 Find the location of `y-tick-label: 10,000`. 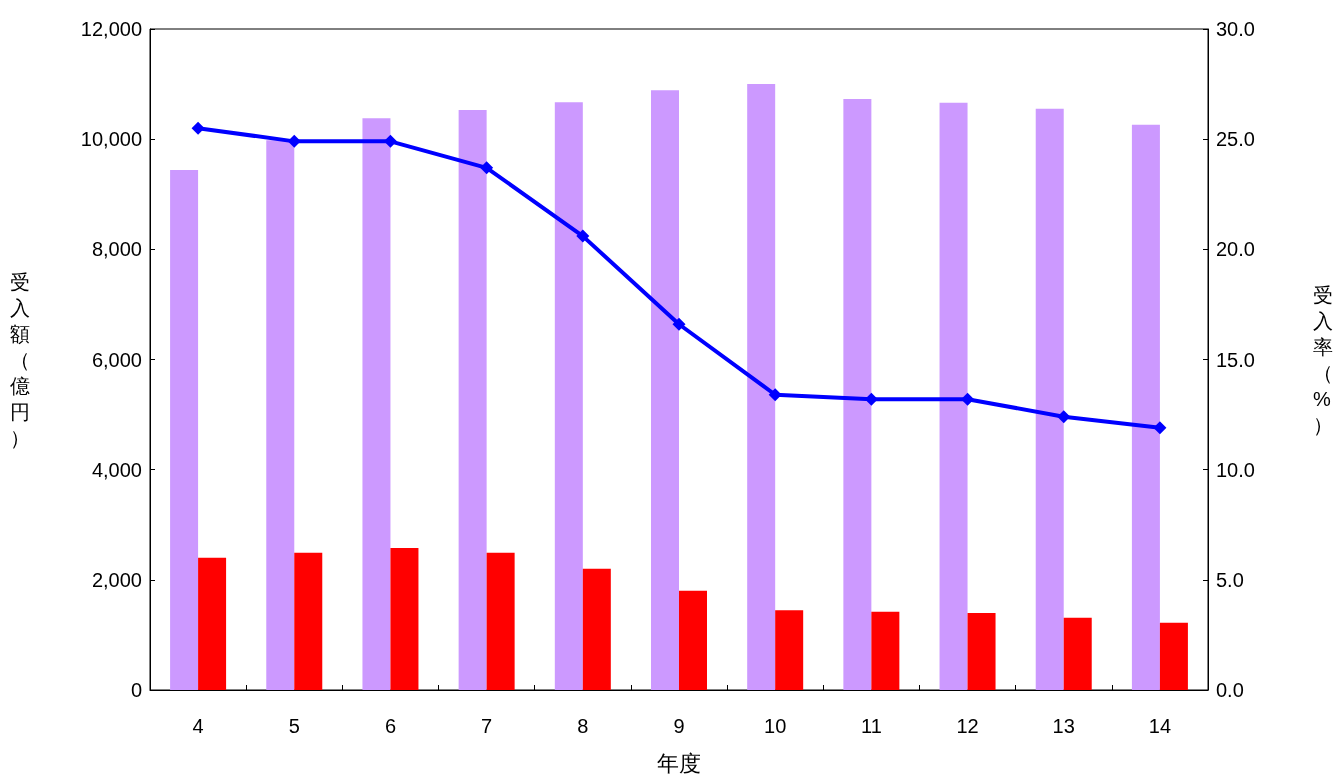

y-tick-label: 10,000 is located at coordinates (111, 139).